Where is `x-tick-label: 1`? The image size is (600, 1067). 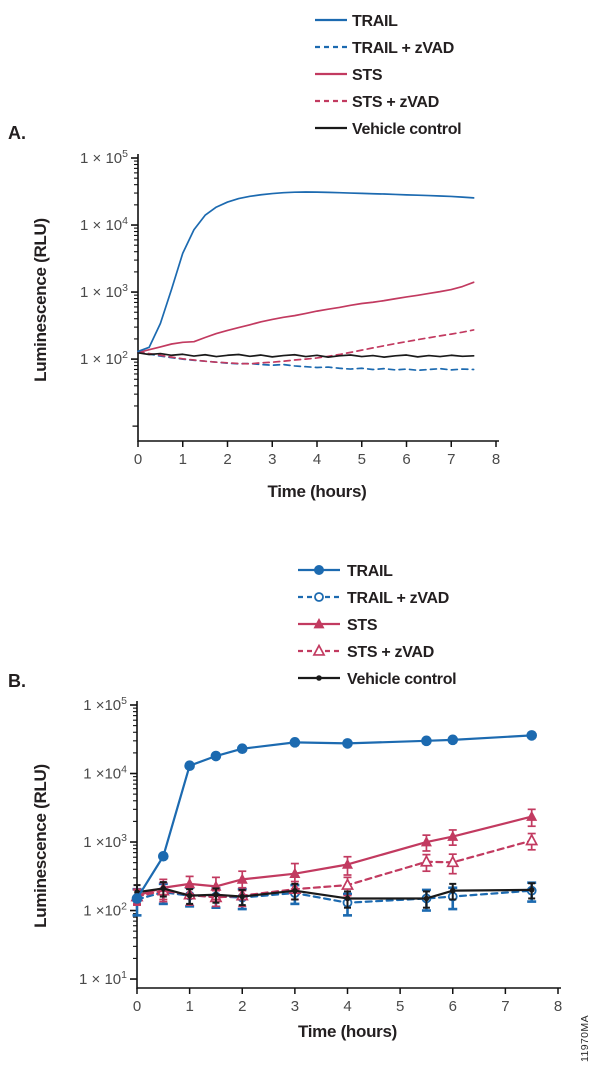 x-tick-label: 1 is located at coordinates (189, 1006).